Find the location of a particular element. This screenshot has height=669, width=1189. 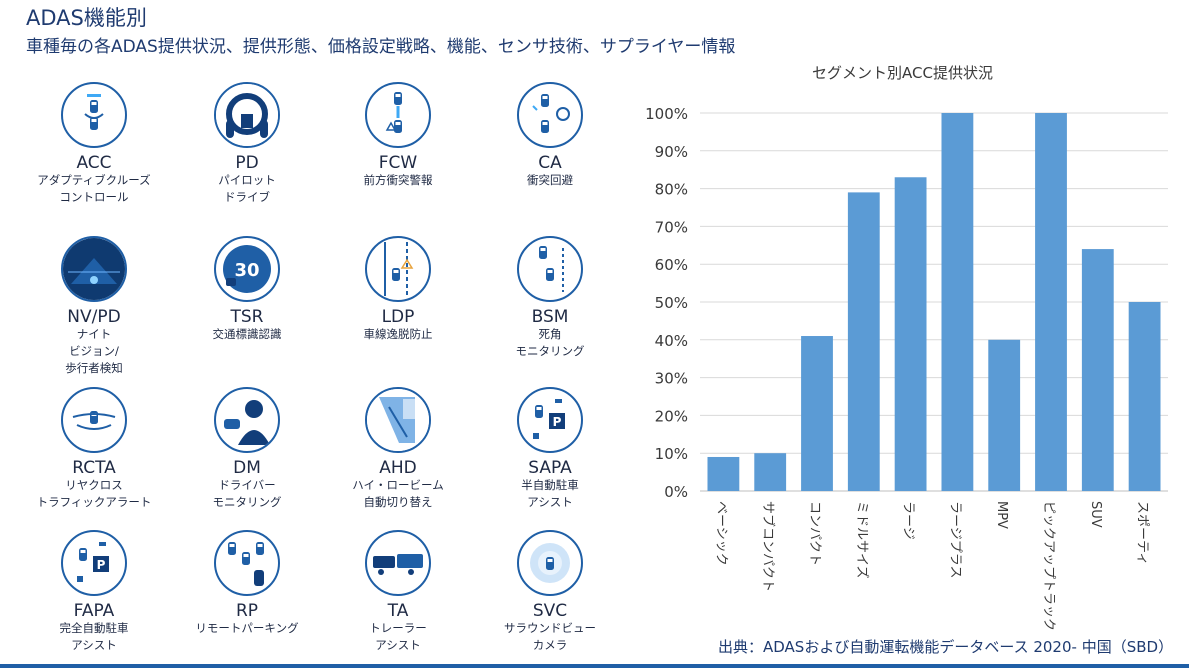

feature-desc: 交通標識認識 is located at coordinates (247, 334).